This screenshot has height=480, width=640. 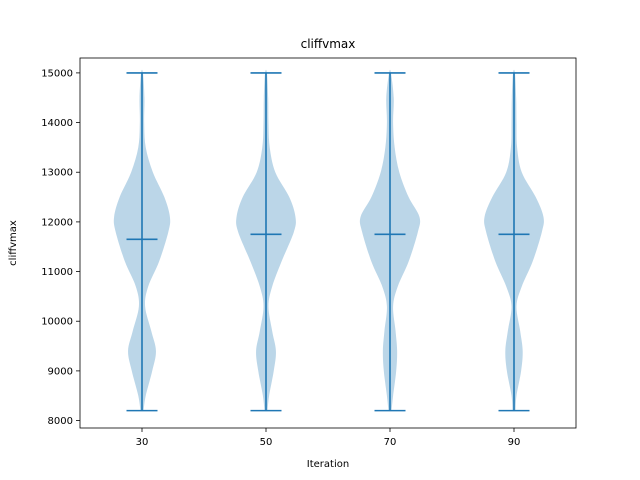 I want to click on x-tick-label-70: 70, so click(x=390, y=442).